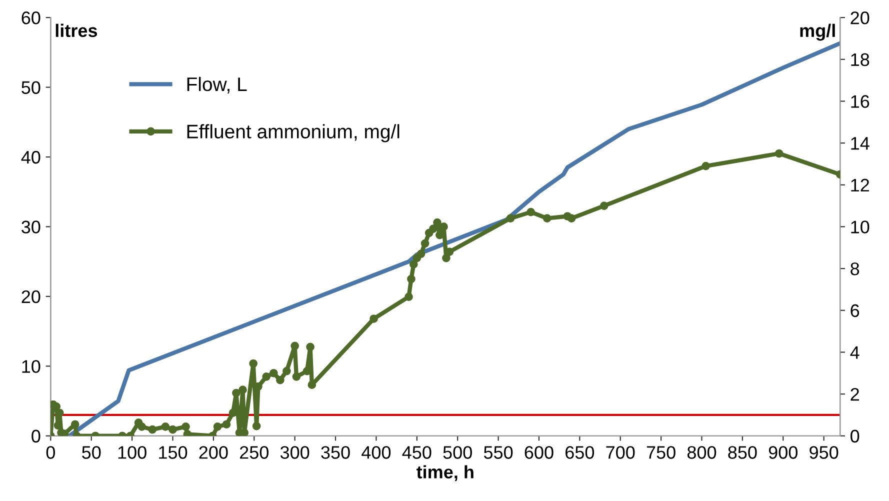  Describe the element at coordinates (77, 31) in the screenshot. I see `y-axis-title: litres` at that location.